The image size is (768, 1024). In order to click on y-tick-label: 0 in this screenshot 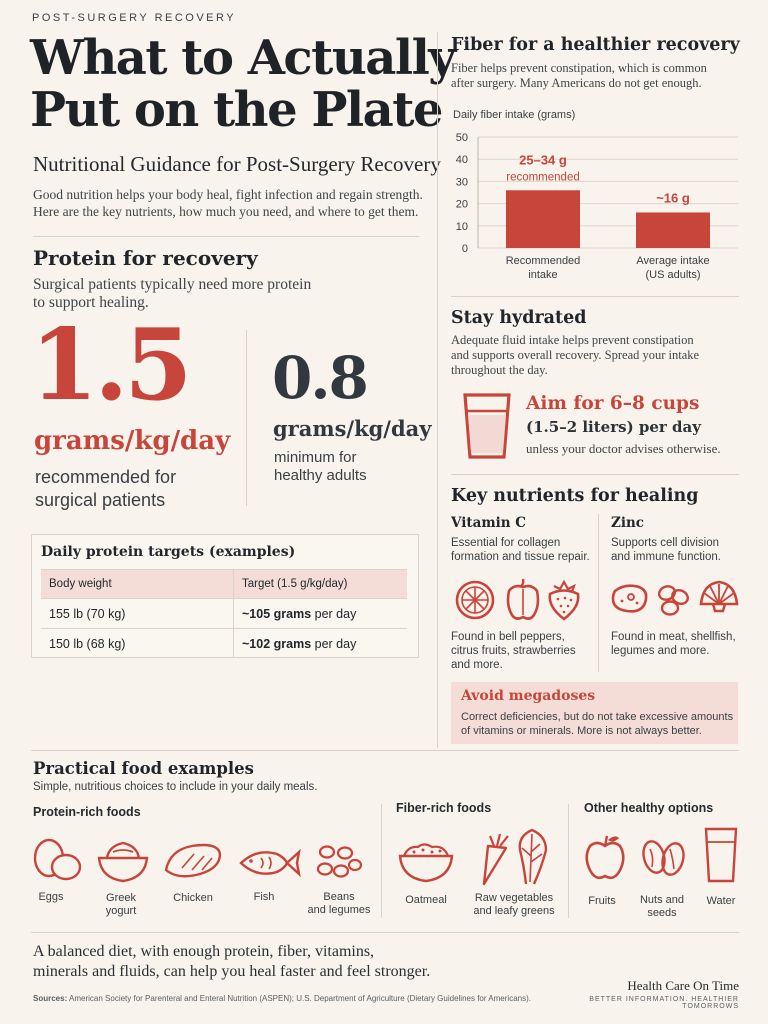, I will do `click(465, 249)`.